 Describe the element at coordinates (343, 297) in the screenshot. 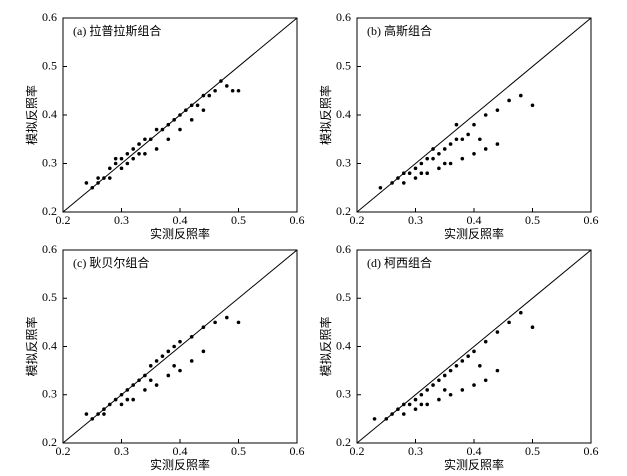

I see `y-tick-label: 0.5` at that location.